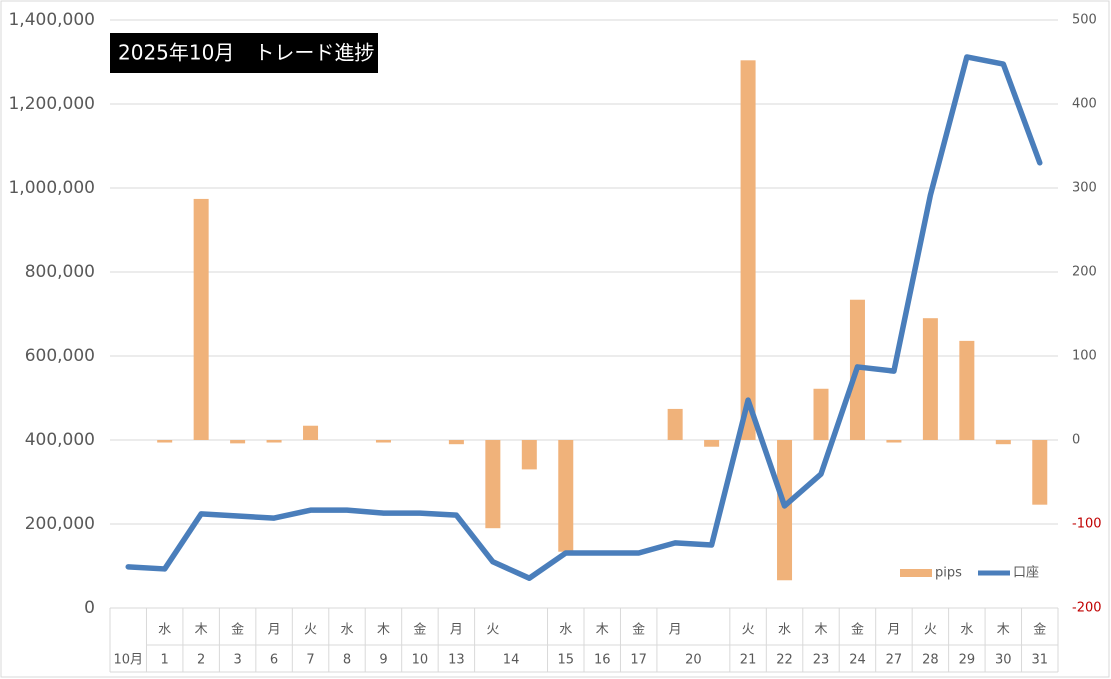 Image resolution: width=1111 pixels, height=679 pixels. What do you see at coordinates (1084, 20) in the screenshot?
I see `y2-tick-label: 500` at bounding box center [1084, 20].